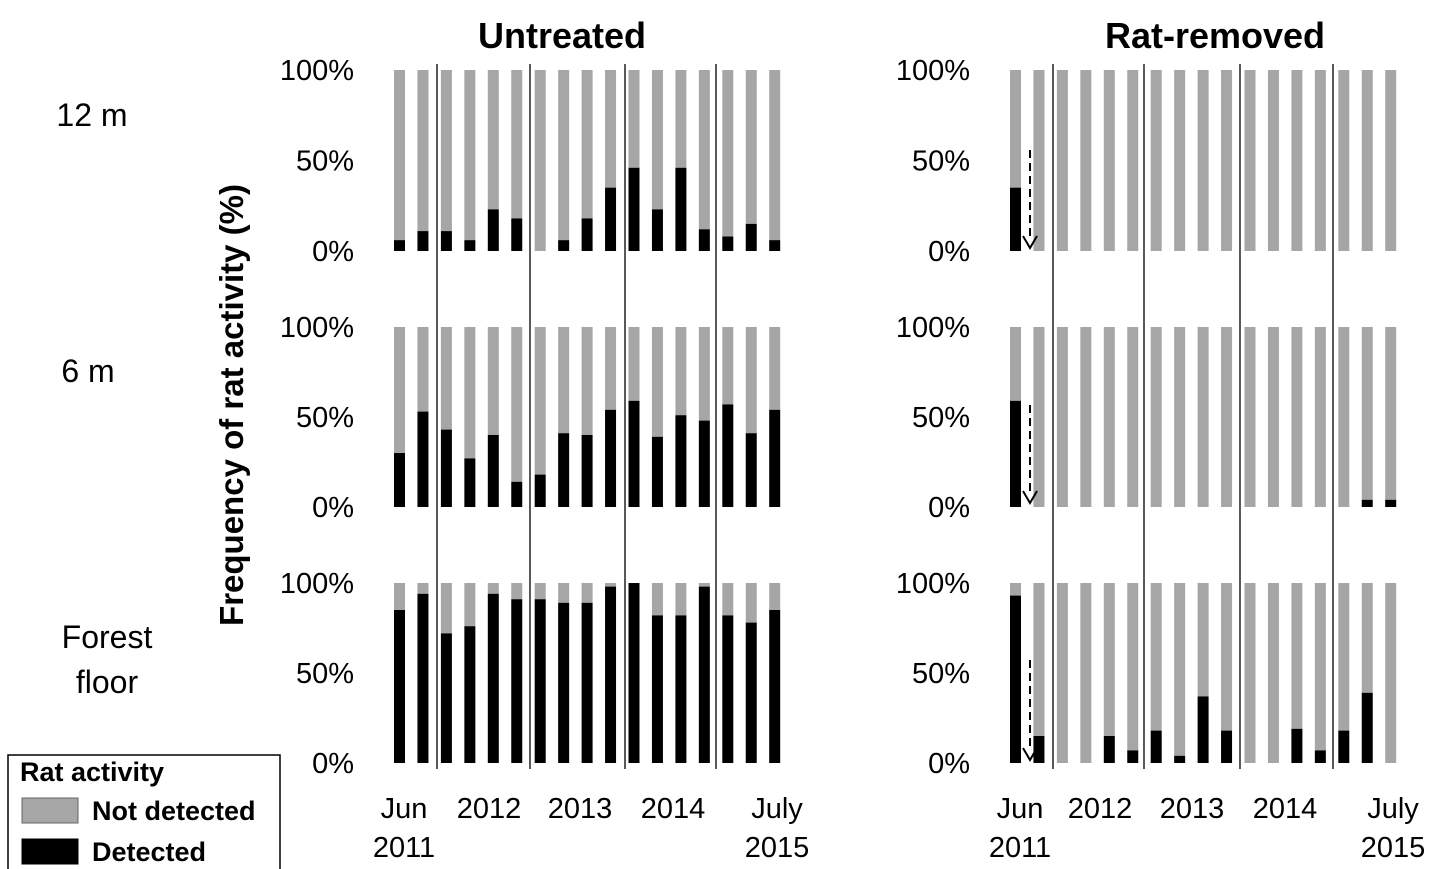  What do you see at coordinates (1146, 418) in the screenshot?
I see `chart-panel-rat-removed-1: 0% 50% 100%` at bounding box center [1146, 418].